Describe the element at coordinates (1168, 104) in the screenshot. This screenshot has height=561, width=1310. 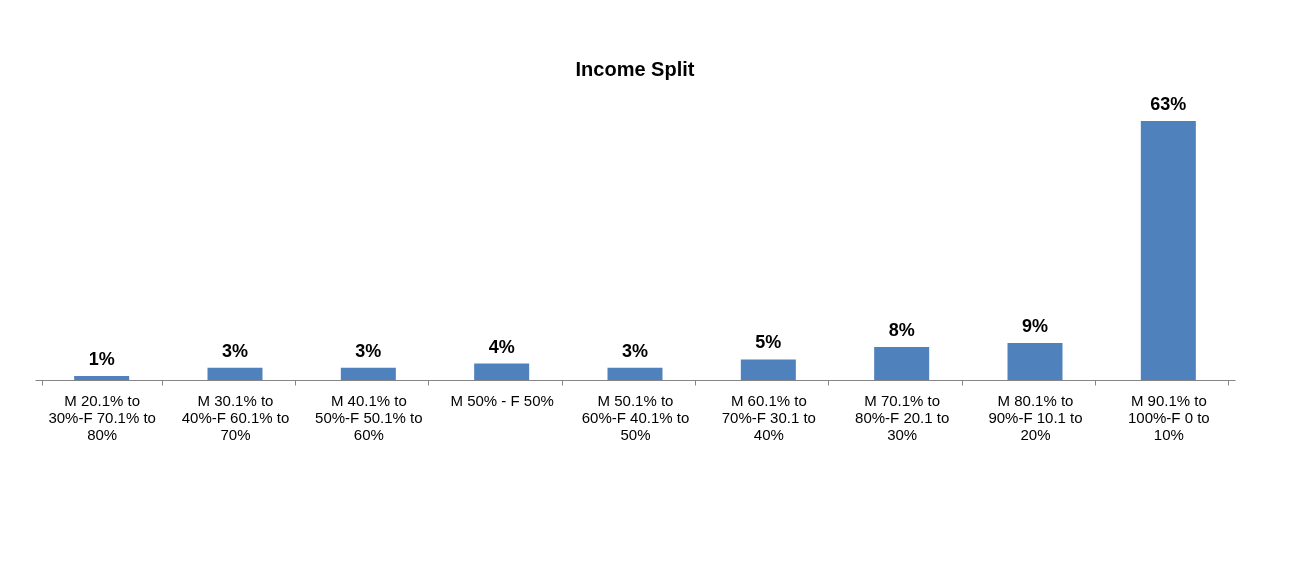
I see `data-label: 63%` at that location.